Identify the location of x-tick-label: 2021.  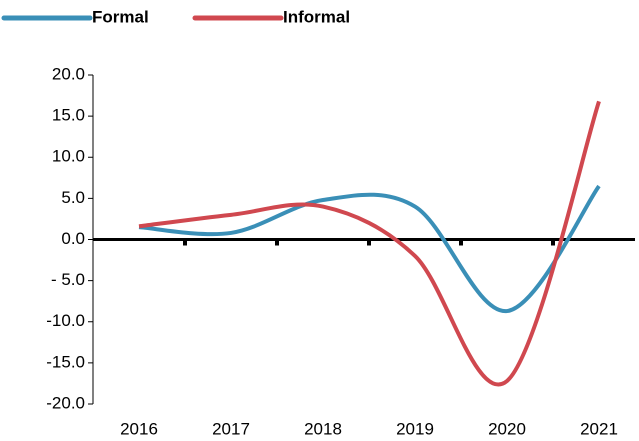
(599, 428).